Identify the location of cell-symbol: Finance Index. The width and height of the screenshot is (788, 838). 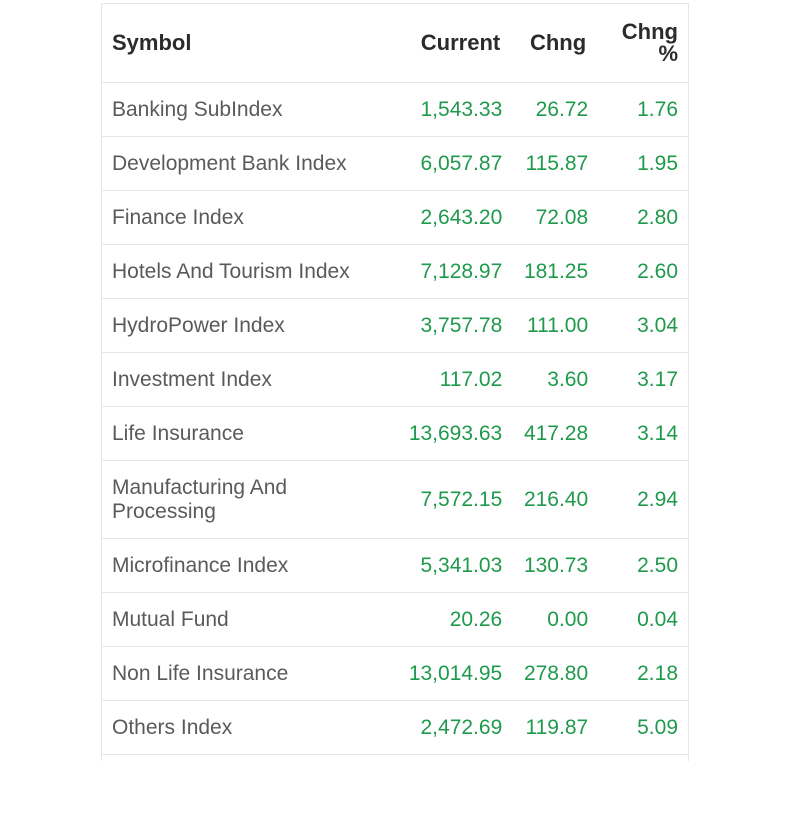
(246, 217).